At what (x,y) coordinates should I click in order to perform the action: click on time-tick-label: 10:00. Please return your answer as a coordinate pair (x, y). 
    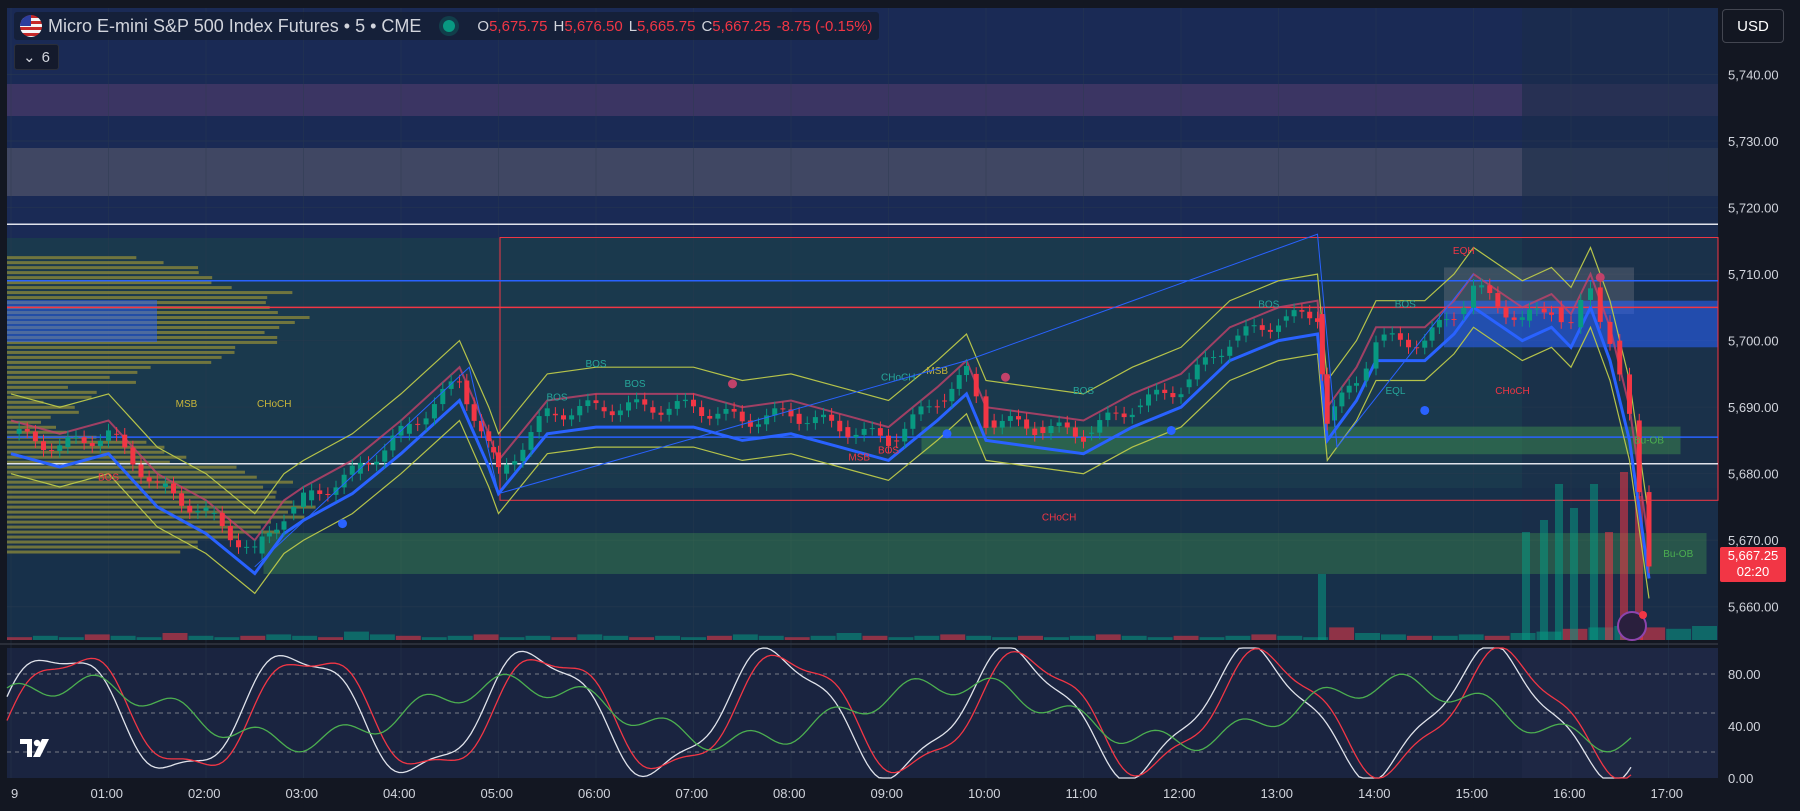
    Looking at the image, I should click on (984, 793).